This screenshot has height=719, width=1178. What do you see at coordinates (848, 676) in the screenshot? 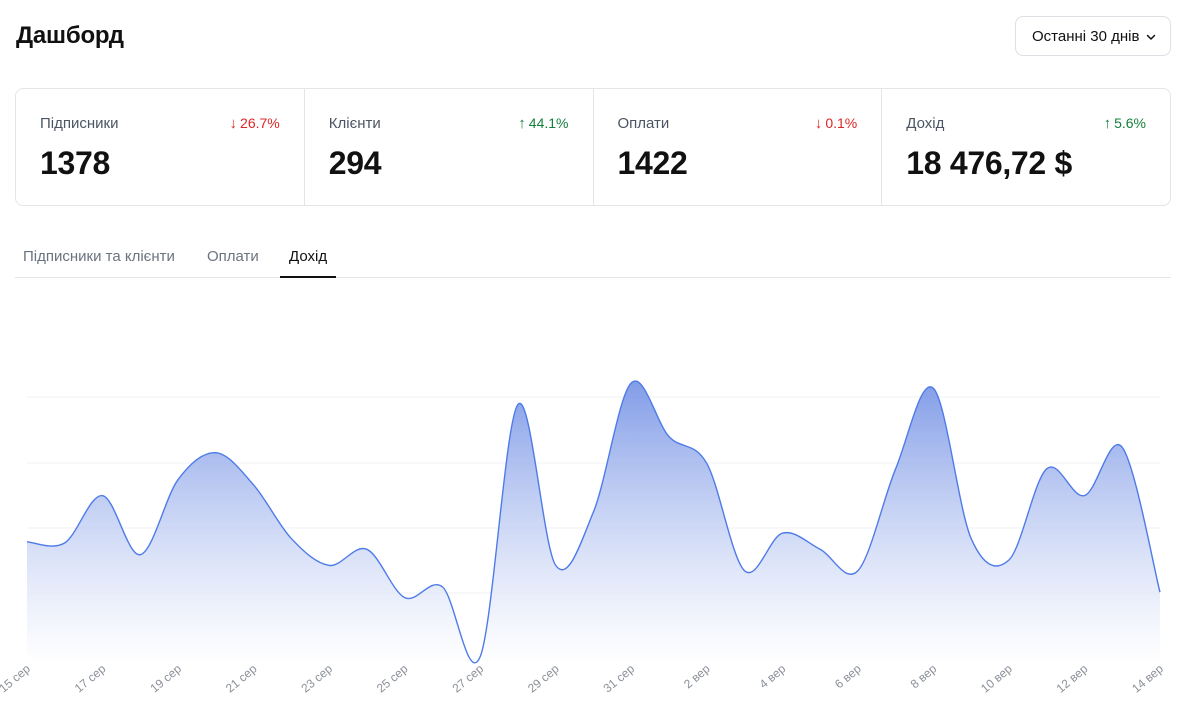
I see `x-tick-label: 6 вер` at bounding box center [848, 676].